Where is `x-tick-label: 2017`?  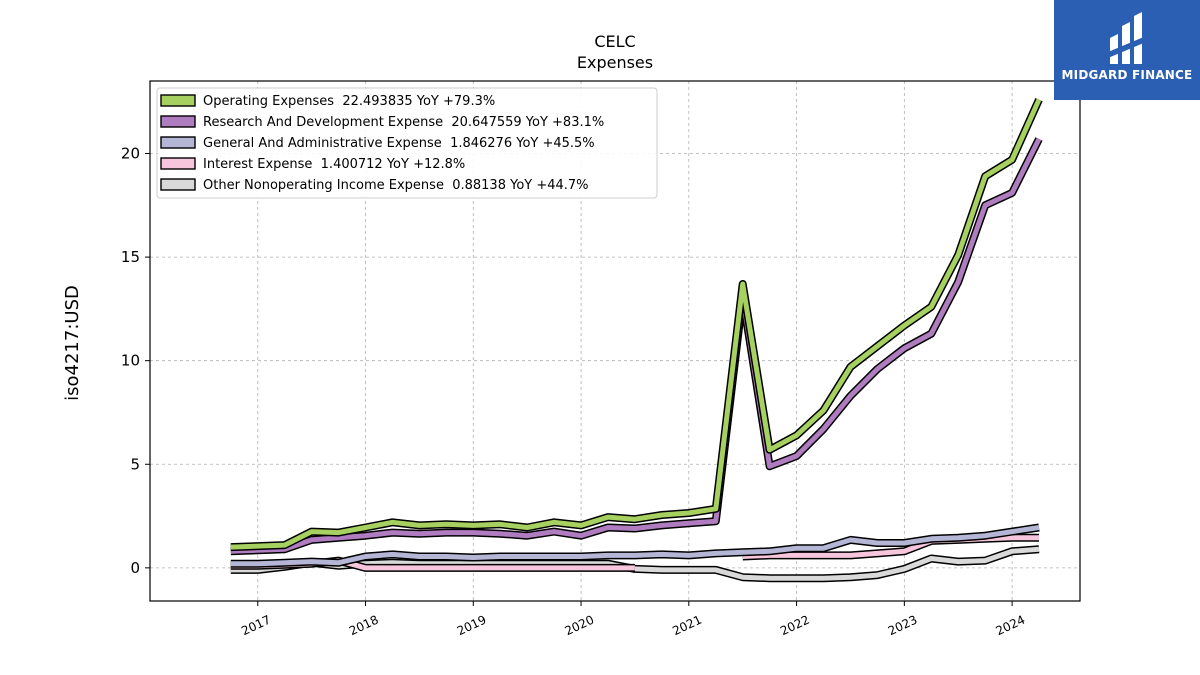
x-tick-label: 2017 is located at coordinates (256, 626).